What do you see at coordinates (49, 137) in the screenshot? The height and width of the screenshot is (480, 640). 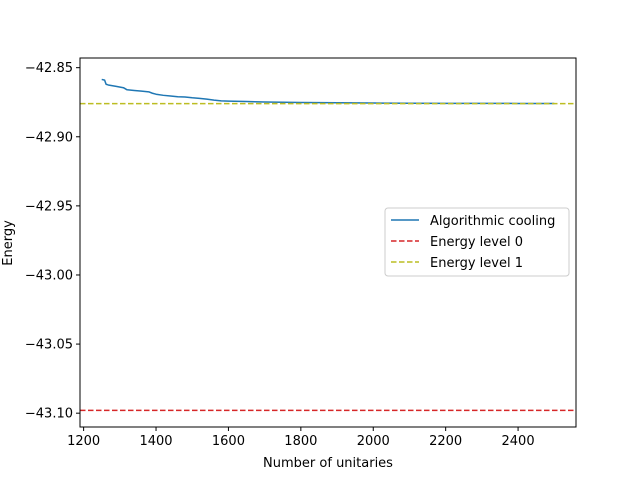 I see `y-tick-label: −42.90` at bounding box center [49, 137].